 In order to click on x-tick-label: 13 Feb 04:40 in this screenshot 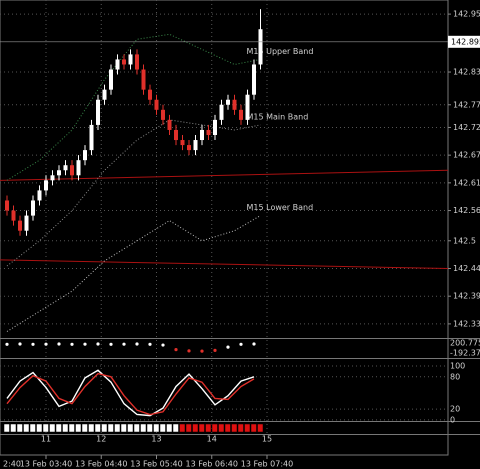, I will do `click(101, 464)`.